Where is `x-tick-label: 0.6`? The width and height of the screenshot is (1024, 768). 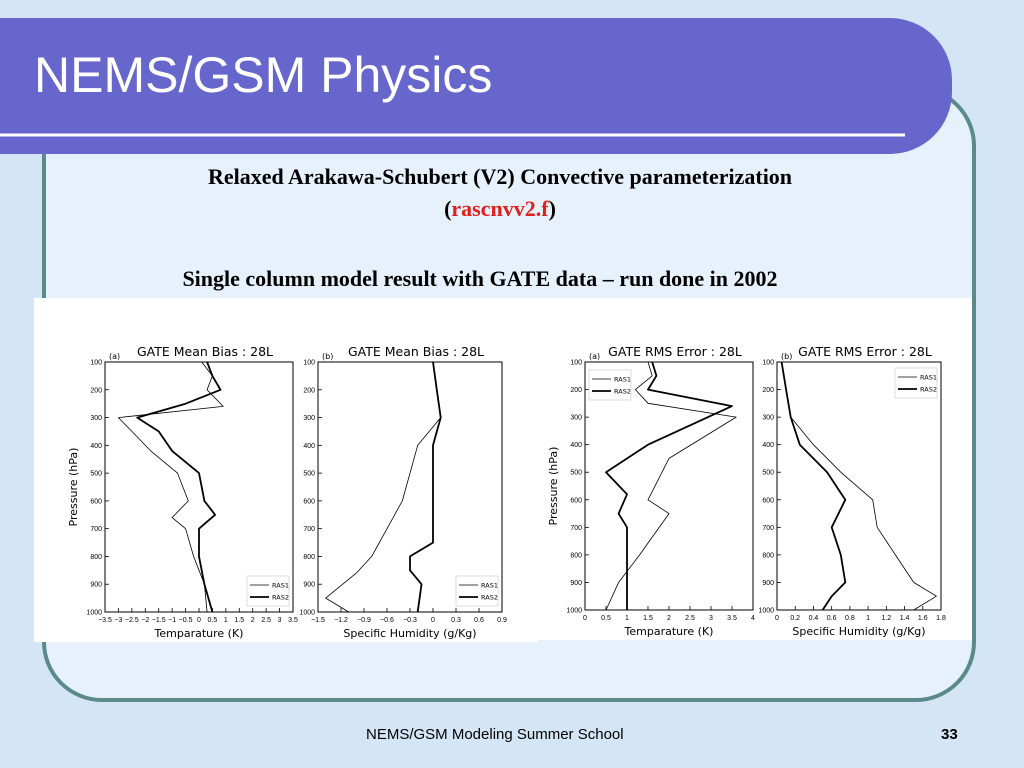
x-tick-label: 0.6 is located at coordinates (832, 618).